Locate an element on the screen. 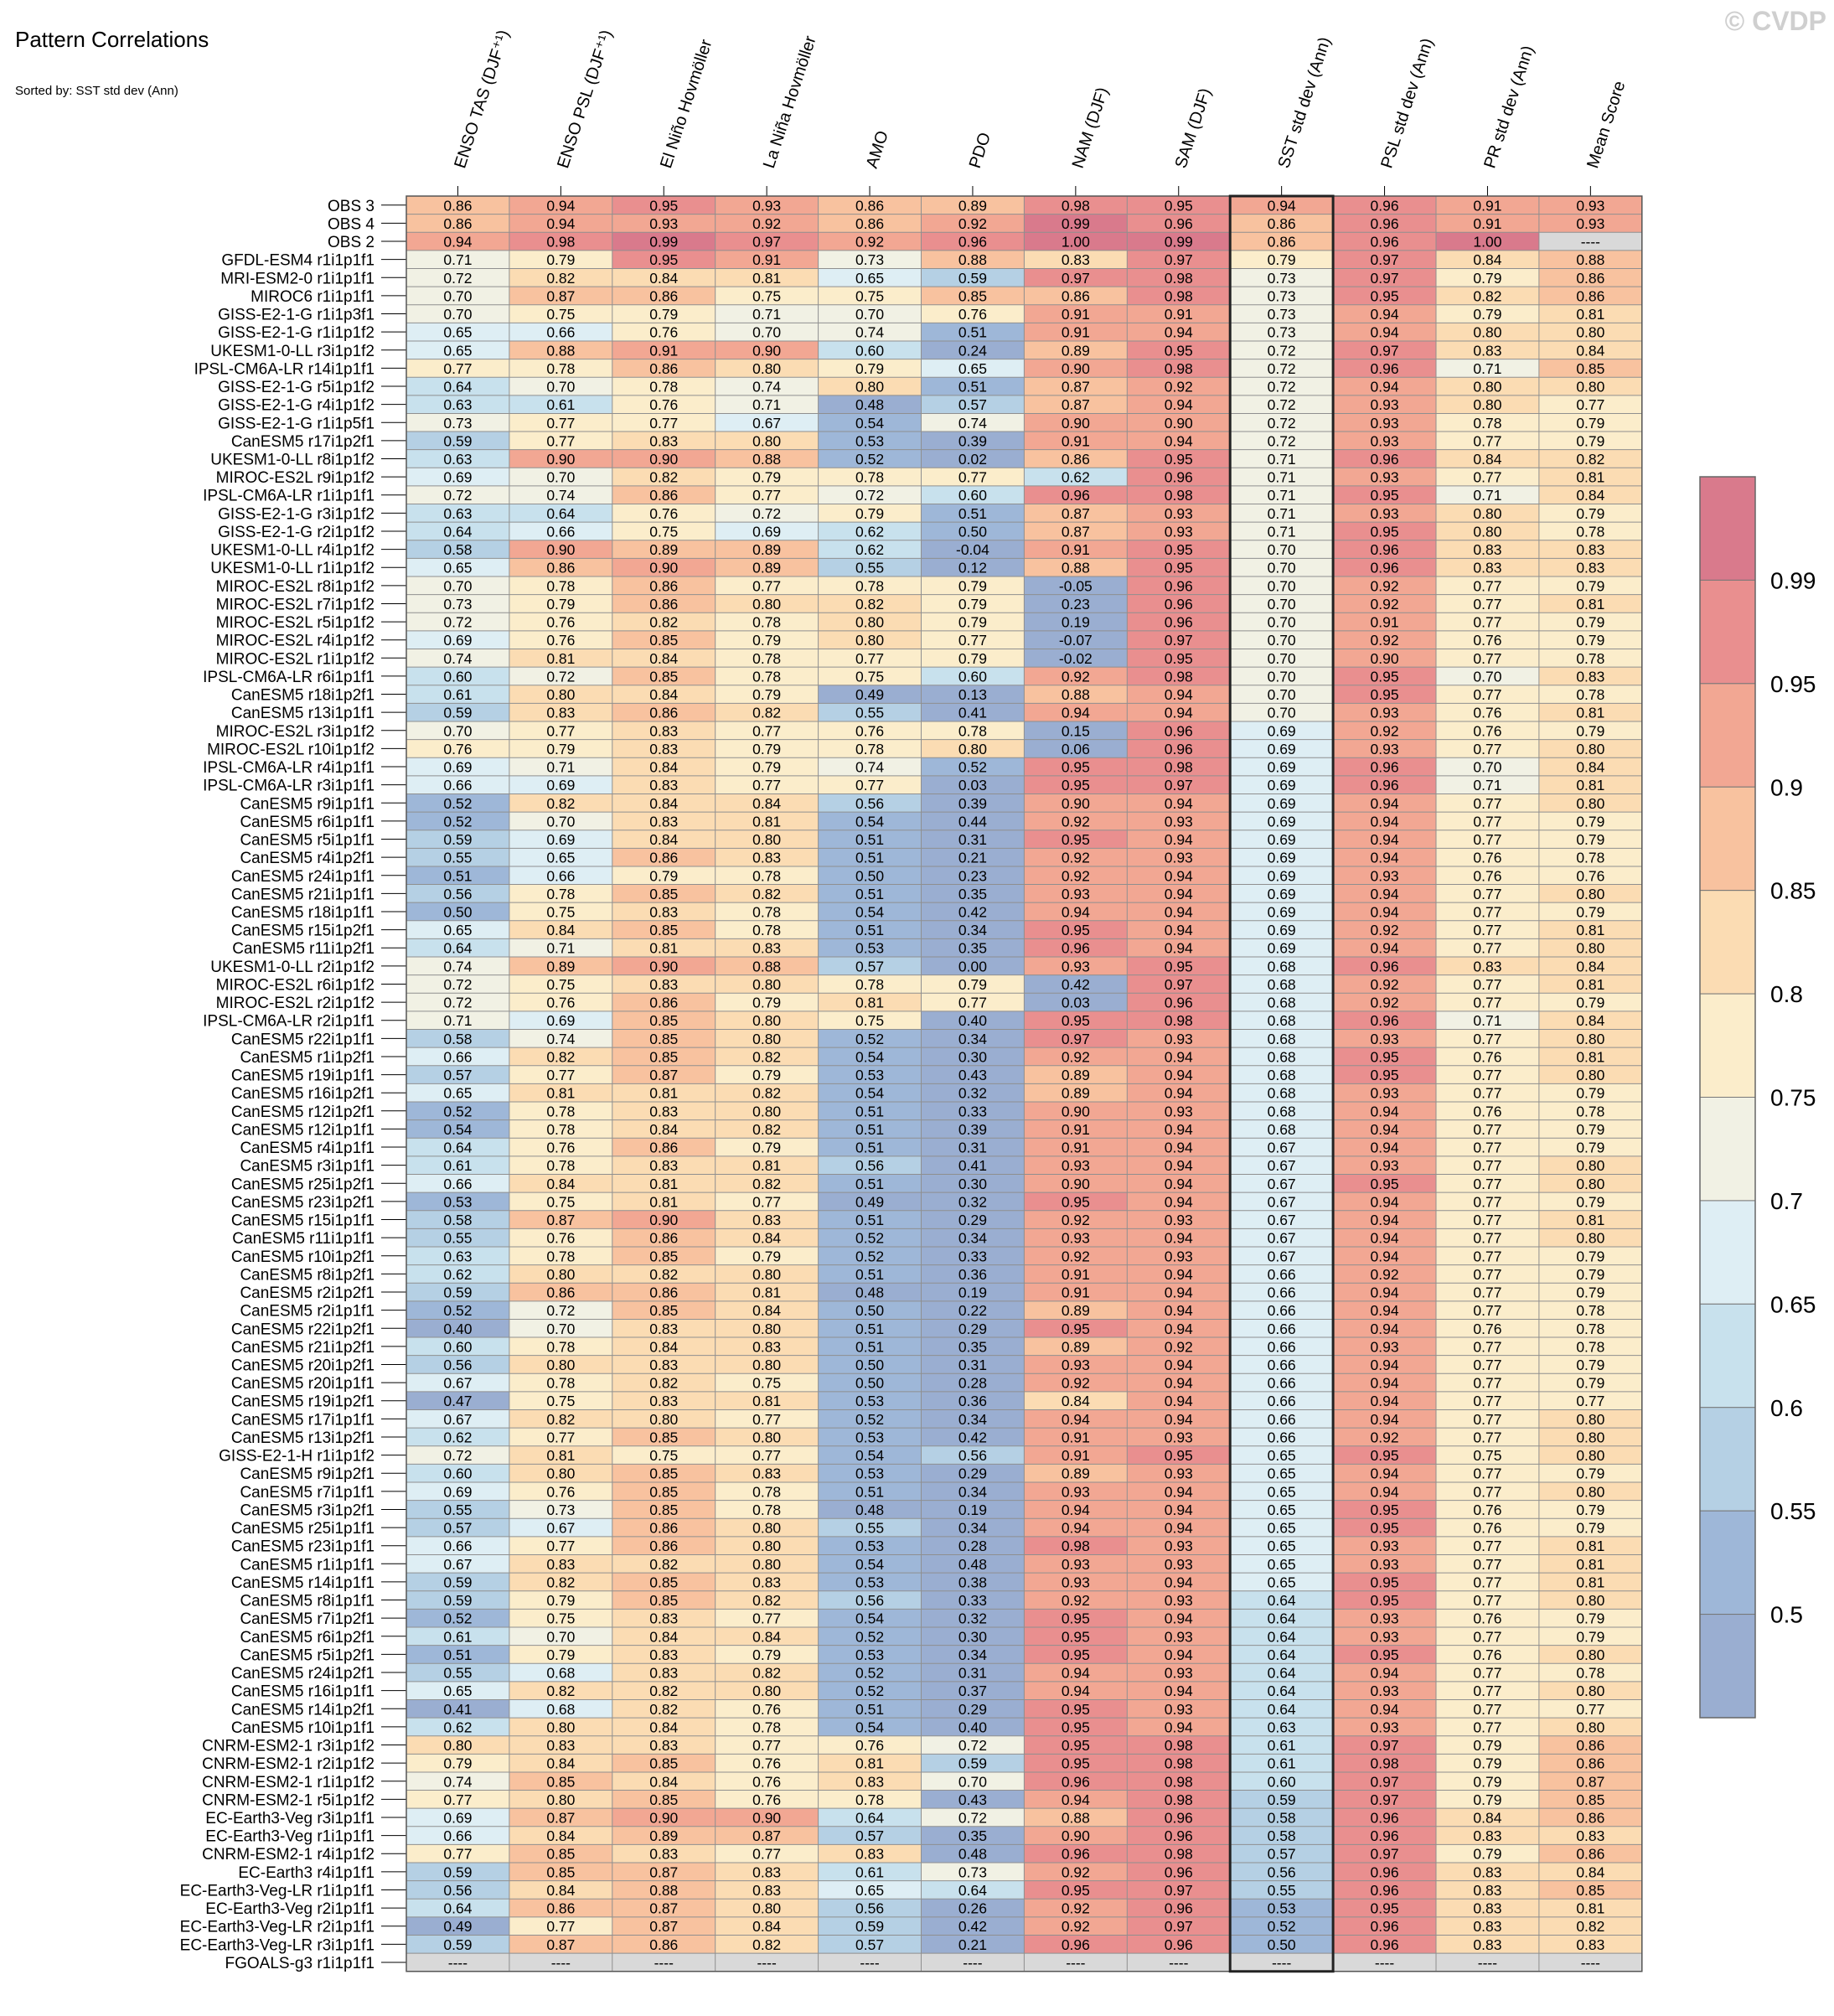 The image size is (1834, 2016). row-label: CanESM5 r6i1p2f1 is located at coordinates (308, 1637).